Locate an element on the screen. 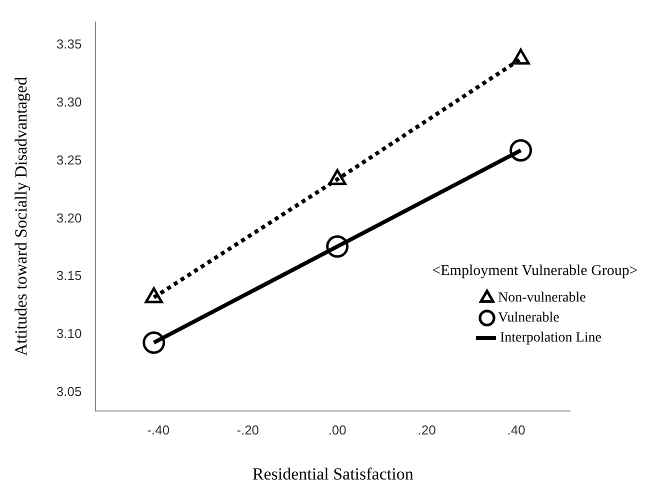  x-tick-label: .20 is located at coordinates (427, 430).